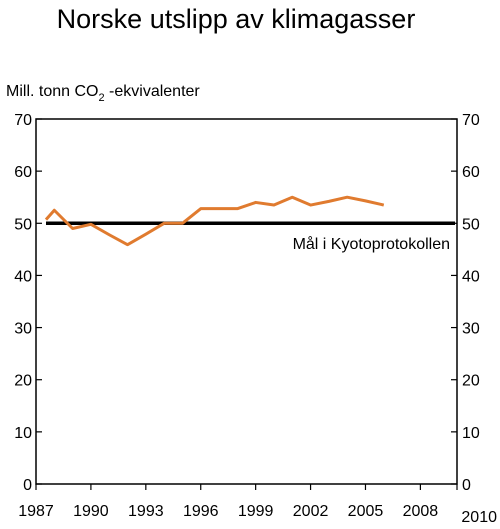  I want to click on y-tick-label-left: 40, so click(23, 276).